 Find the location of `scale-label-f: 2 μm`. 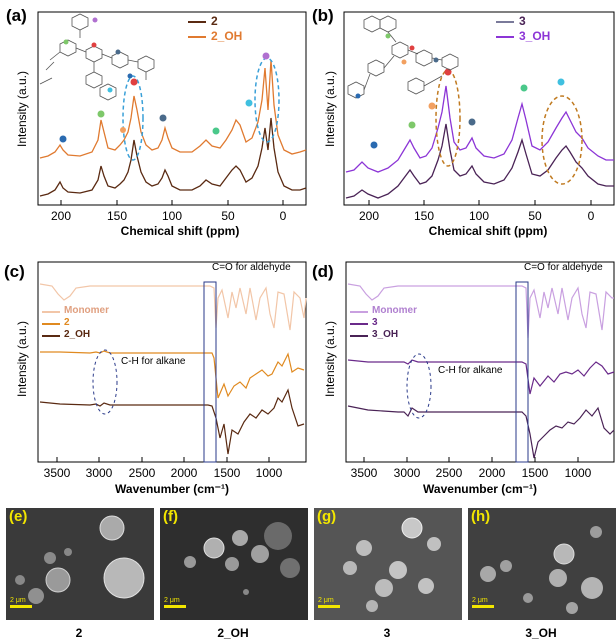

scale-label-f: 2 μm is located at coordinates (172, 600).